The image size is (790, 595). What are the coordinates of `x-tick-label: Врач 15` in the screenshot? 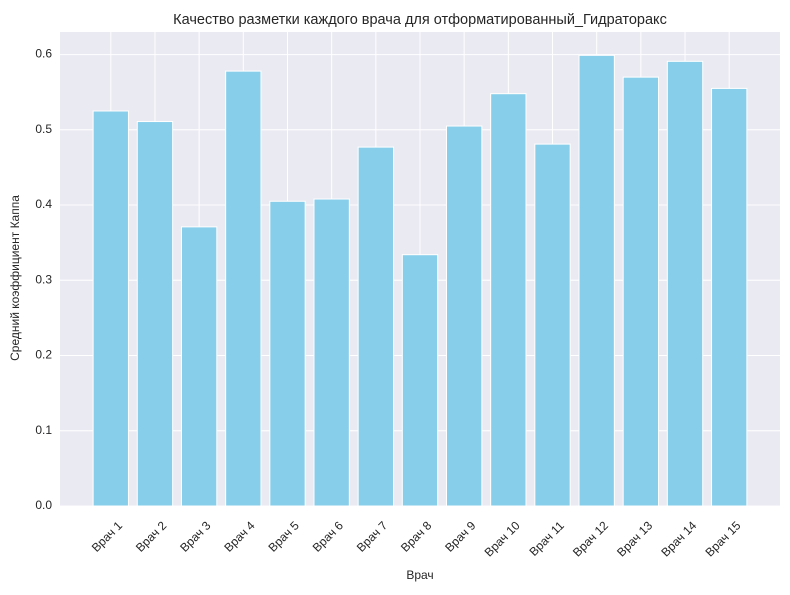 It's located at (723, 538).